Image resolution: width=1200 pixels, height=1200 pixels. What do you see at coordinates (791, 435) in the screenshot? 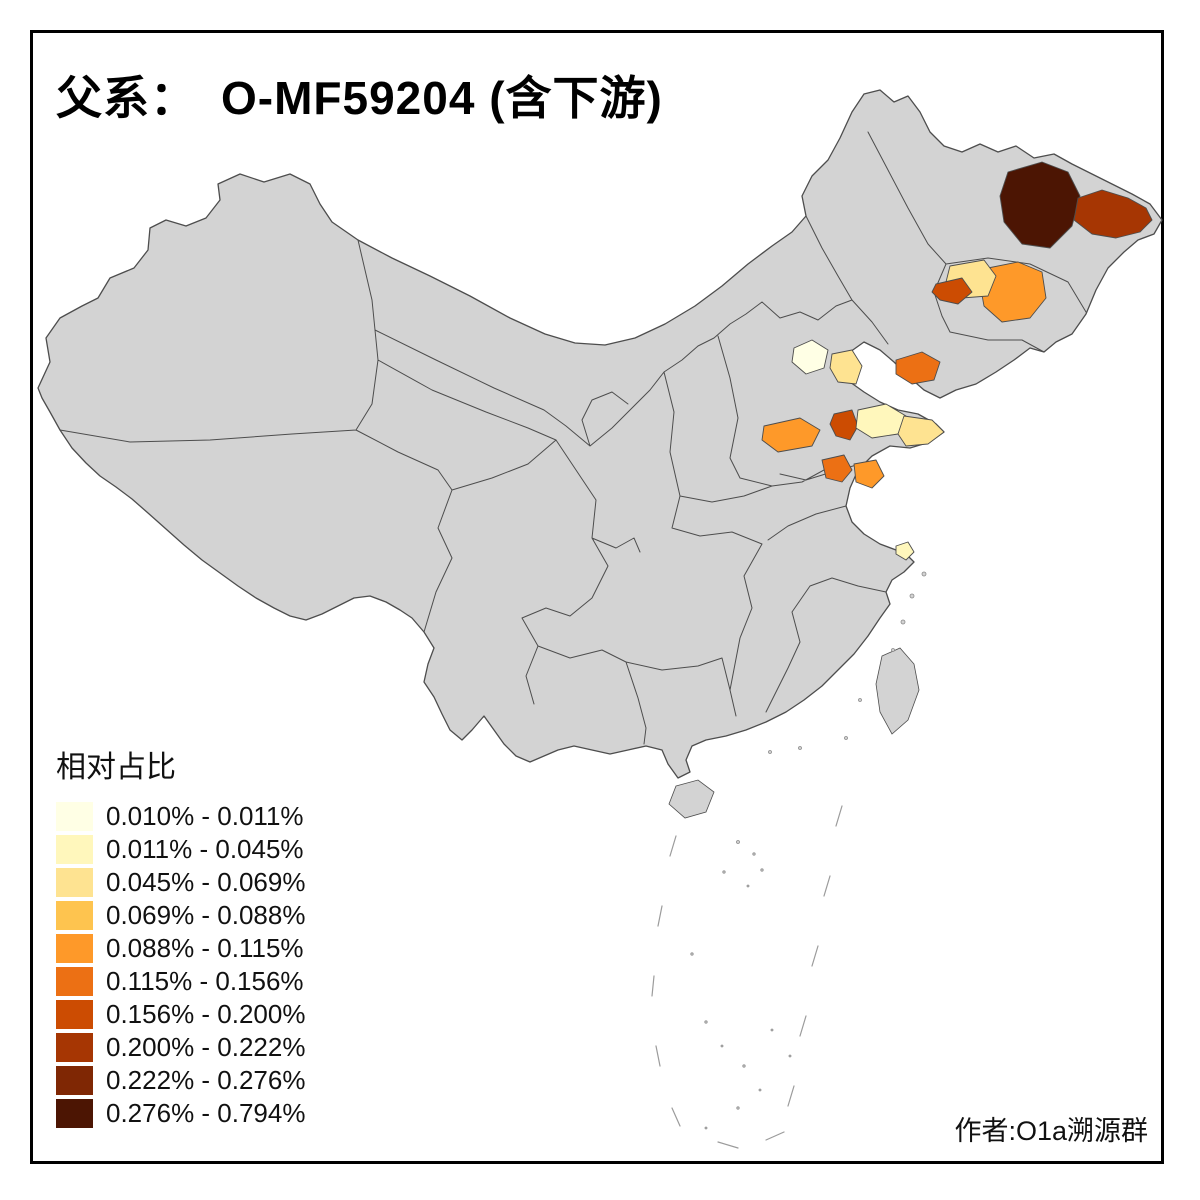
I see `region-hebei-south` at bounding box center [791, 435].